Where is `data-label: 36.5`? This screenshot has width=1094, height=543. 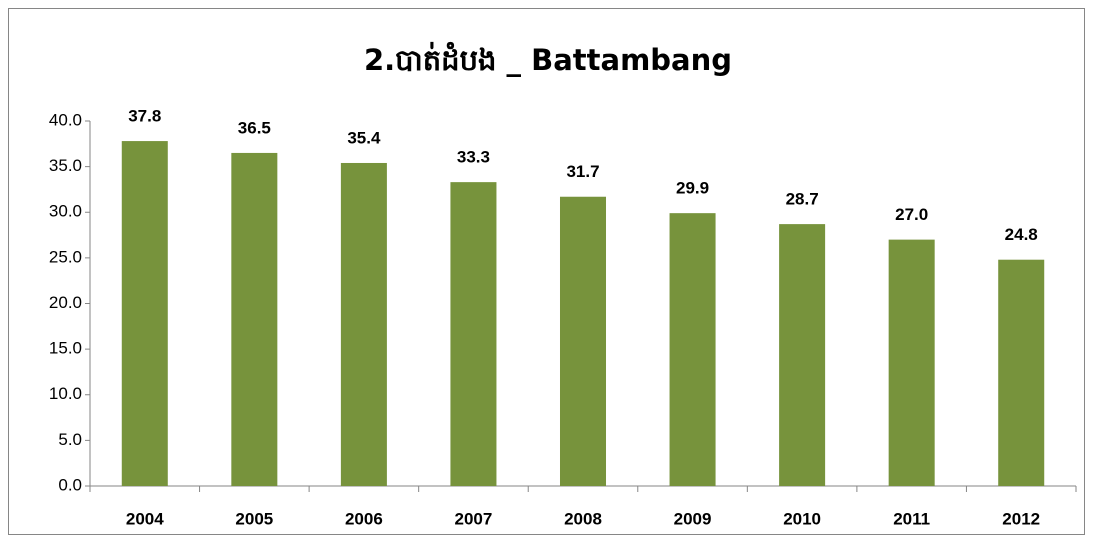 data-label: 36.5 is located at coordinates (254, 127).